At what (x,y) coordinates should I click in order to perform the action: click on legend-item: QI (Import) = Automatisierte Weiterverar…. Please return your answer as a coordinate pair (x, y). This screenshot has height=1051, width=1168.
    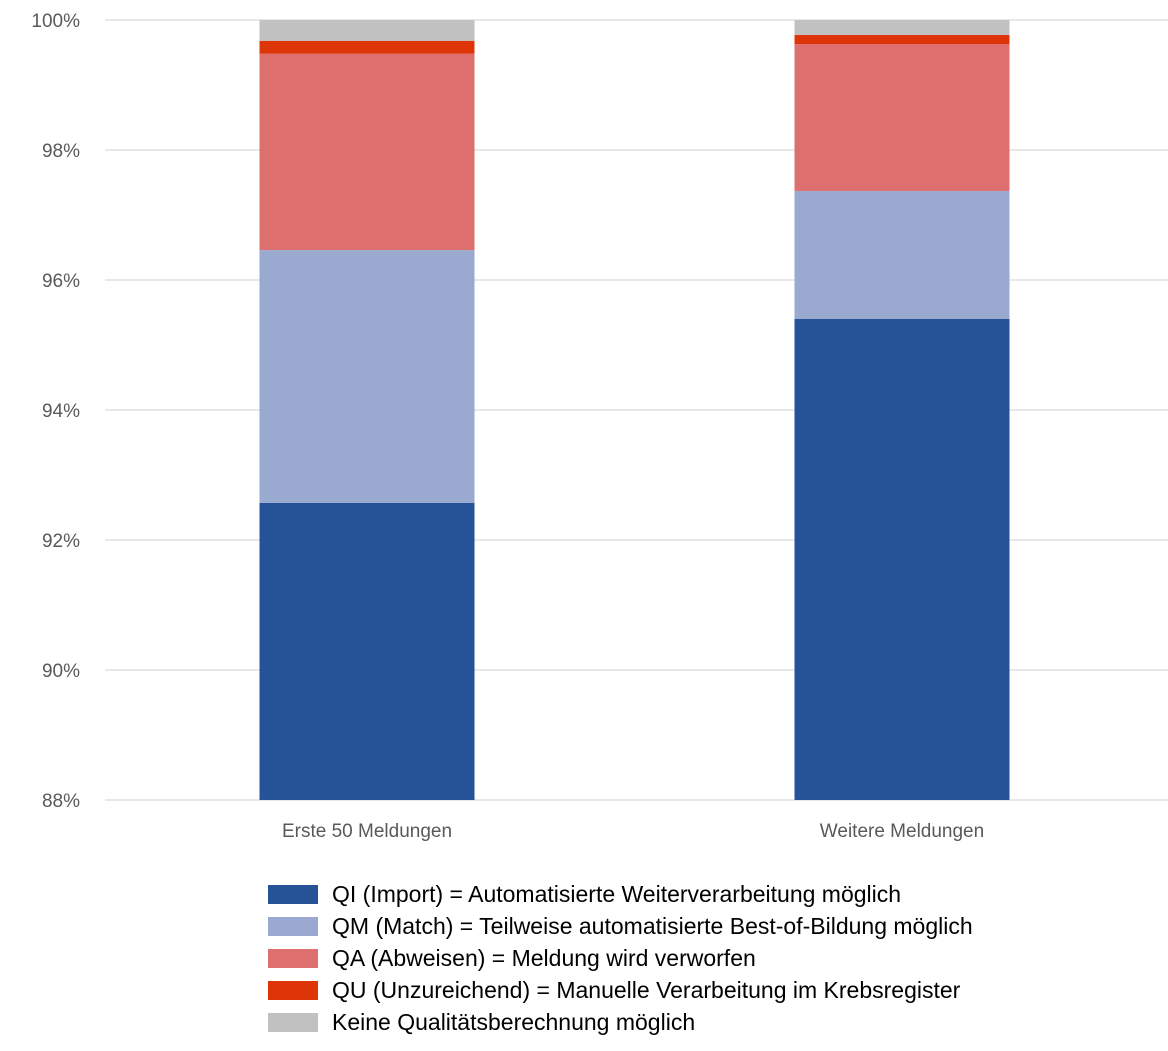
    Looking at the image, I should click on (620, 894).